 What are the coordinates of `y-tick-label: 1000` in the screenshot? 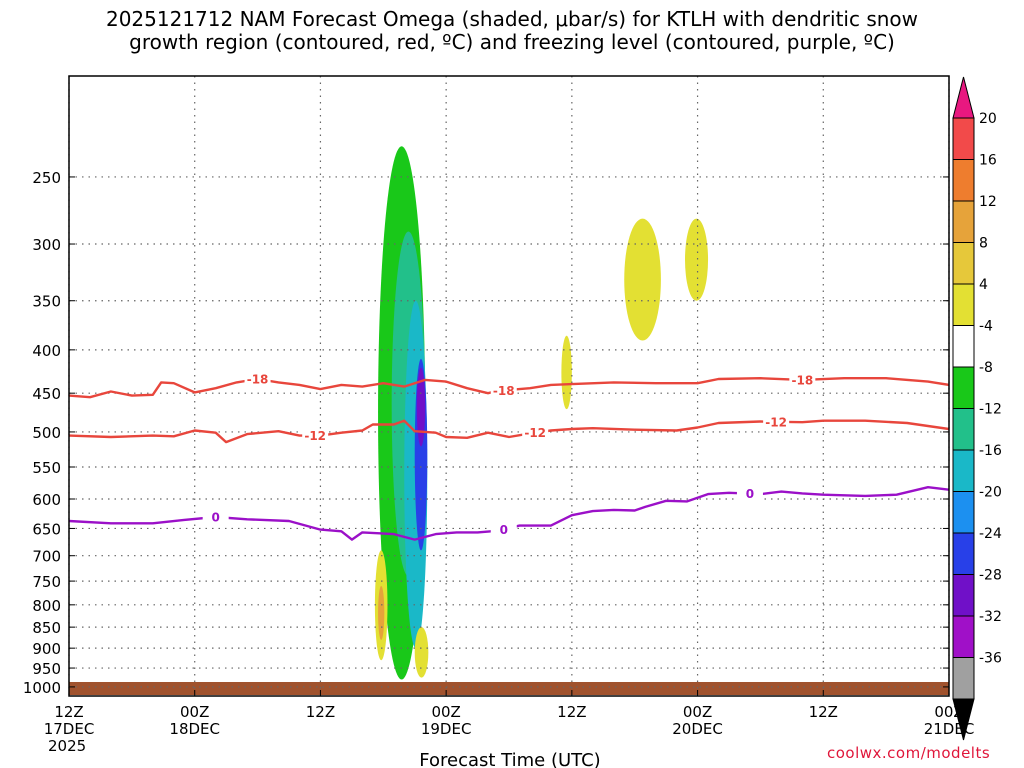 It's located at (42, 688).